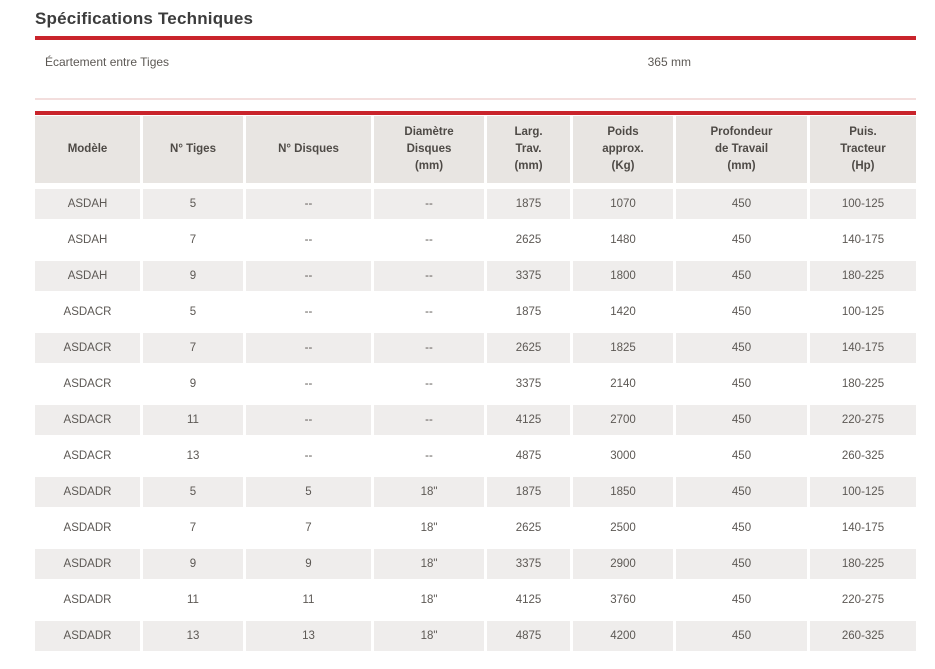 This screenshot has width=935, height=669. Describe the element at coordinates (623, 456) in the screenshot. I see `table-cell: 3000` at that location.